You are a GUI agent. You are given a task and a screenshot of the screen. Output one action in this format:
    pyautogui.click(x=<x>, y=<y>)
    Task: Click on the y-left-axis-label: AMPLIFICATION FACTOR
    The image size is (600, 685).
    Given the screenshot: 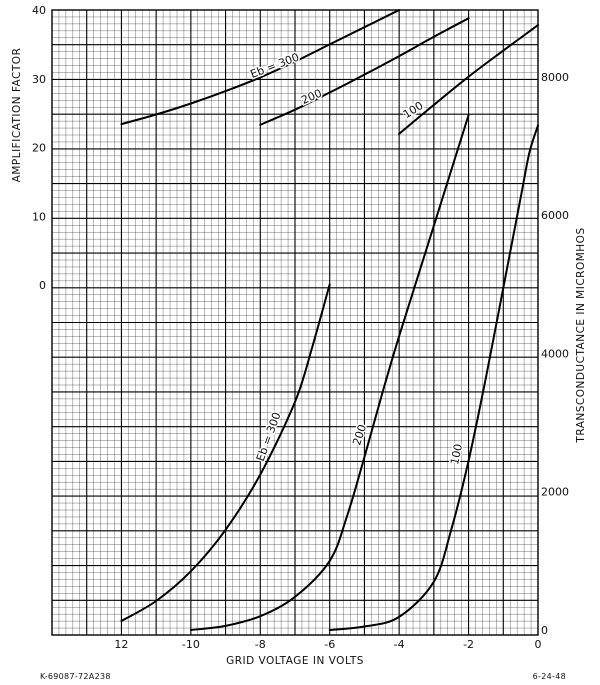 What is the action you would take?
    pyautogui.click(x=17, y=115)
    